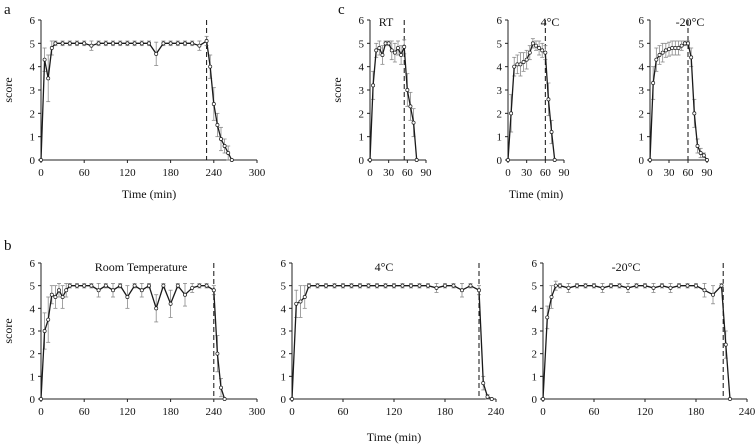 The image size is (756, 448). What do you see at coordinates (33, 91) in the screenshot?
I see `y-tick-label: 3` at bounding box center [33, 91].